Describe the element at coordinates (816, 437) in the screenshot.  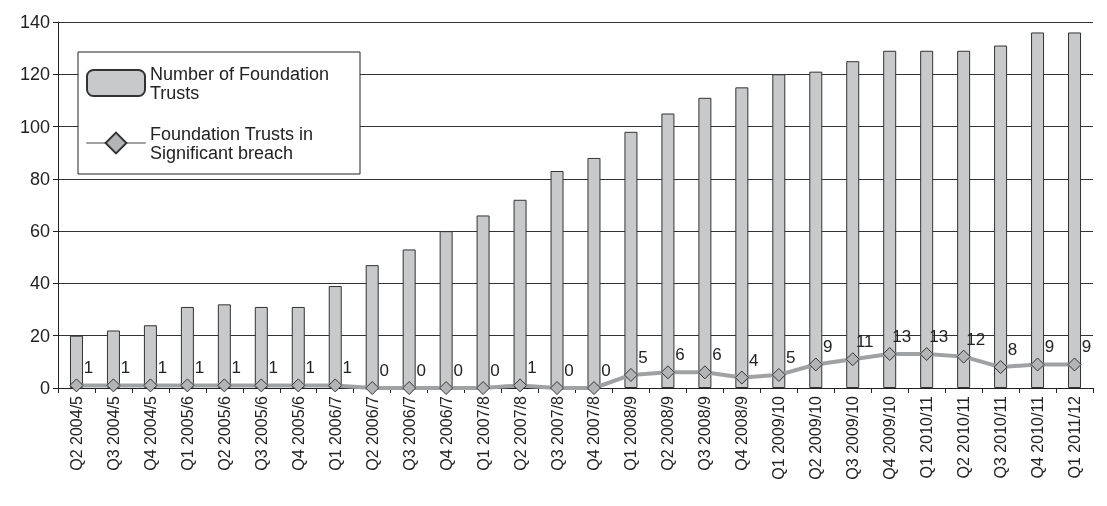
I see `x-tick-label: Q2 2009/10` at that location.